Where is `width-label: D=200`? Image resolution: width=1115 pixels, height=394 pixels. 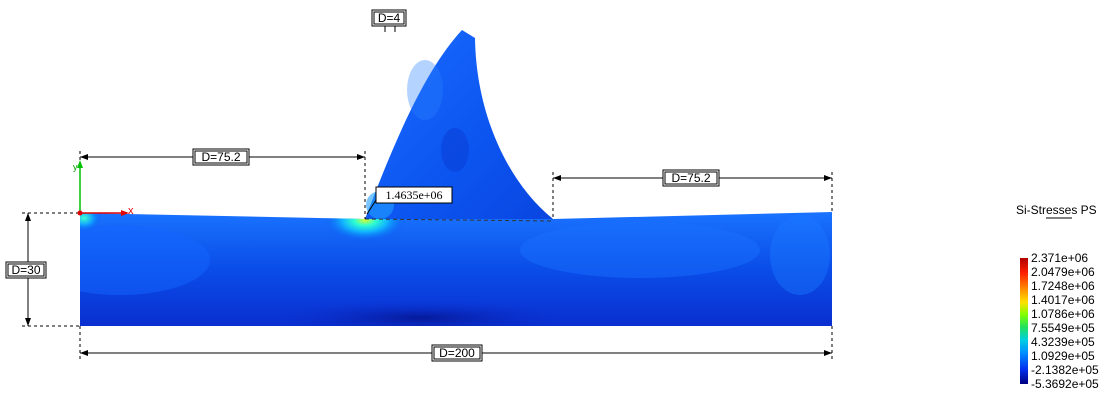 width-label: D=200 is located at coordinates (457, 353).